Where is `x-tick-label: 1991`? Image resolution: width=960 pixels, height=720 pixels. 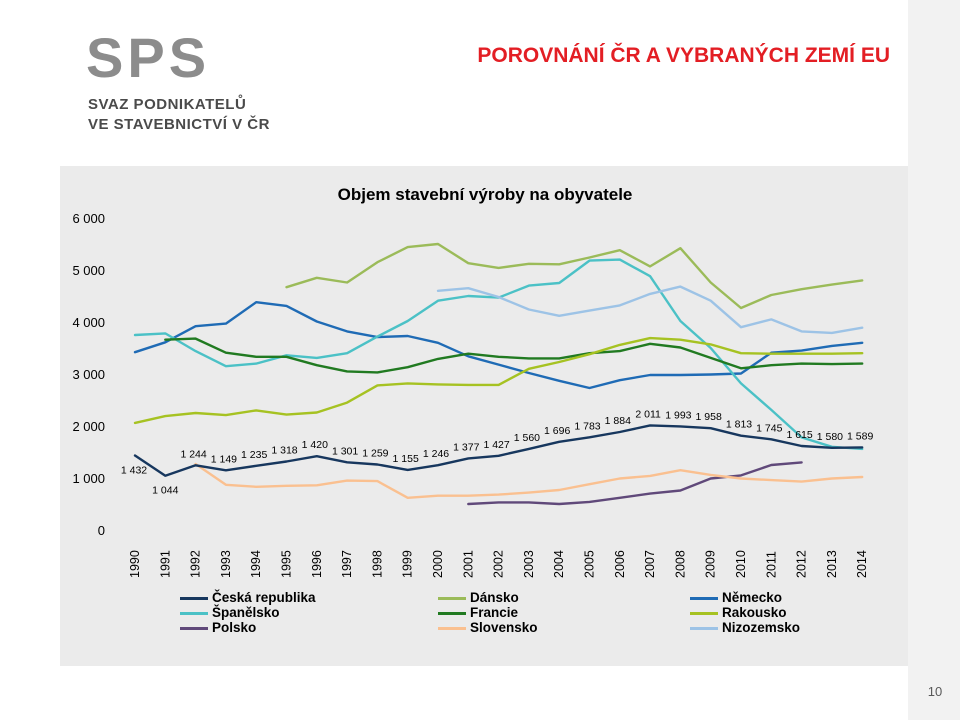
x-tick-label: 1991 is located at coordinates (165, 564).